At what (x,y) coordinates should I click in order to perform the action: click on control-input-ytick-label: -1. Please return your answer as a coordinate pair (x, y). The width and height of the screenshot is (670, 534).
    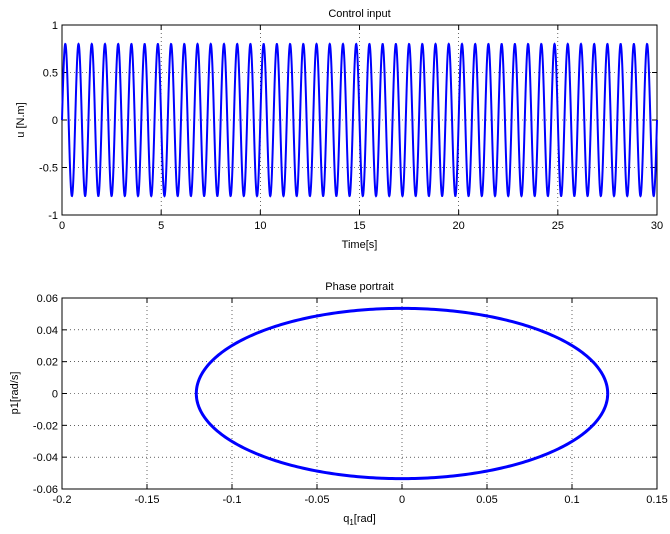
    Looking at the image, I should click on (53, 216).